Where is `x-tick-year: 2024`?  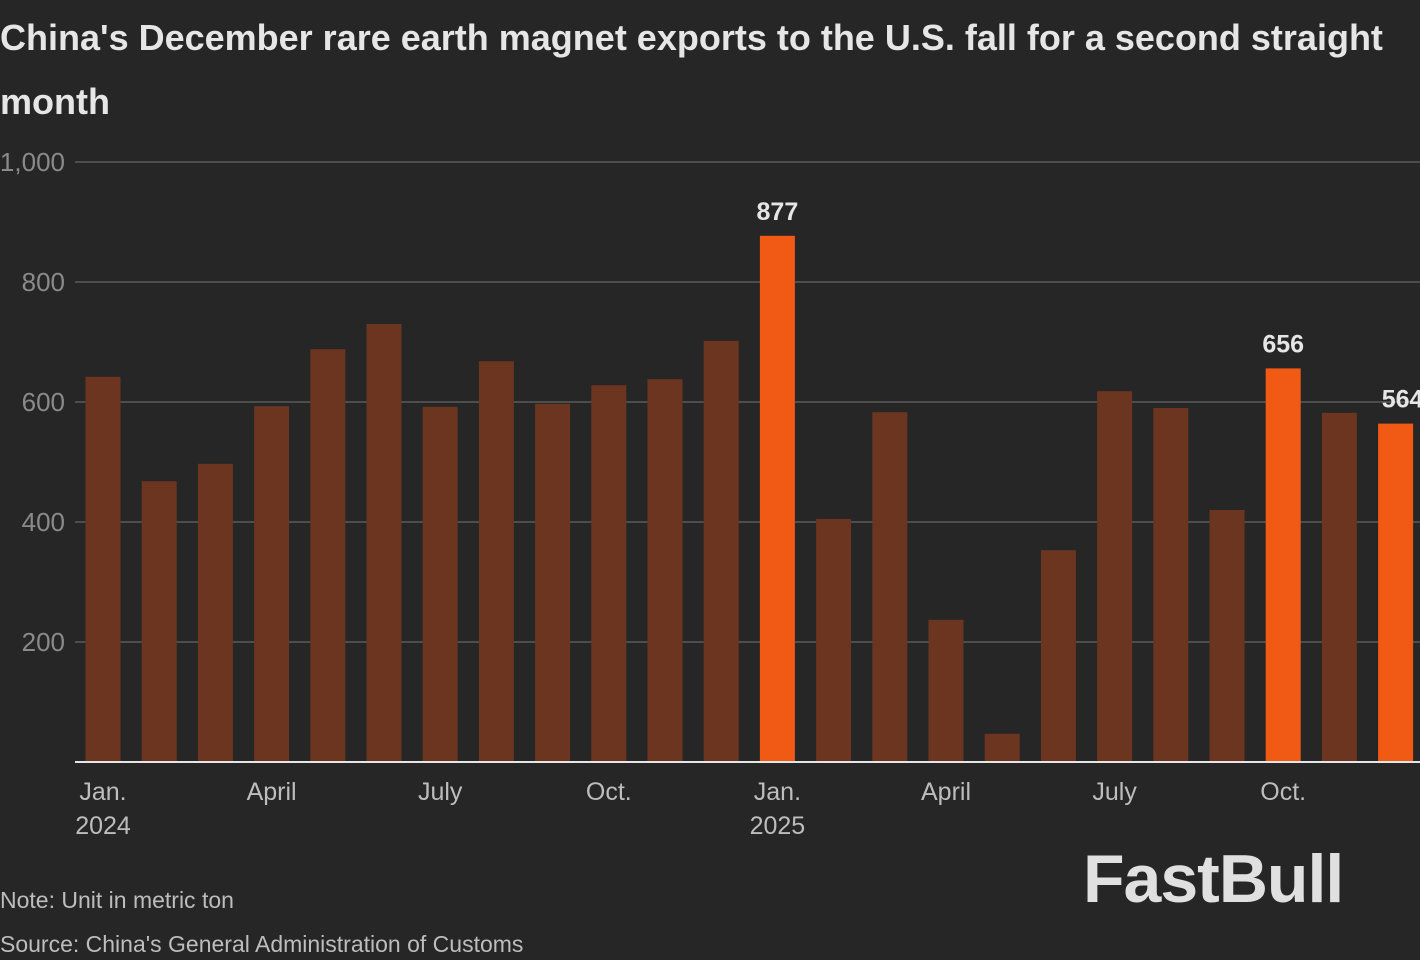 x-tick-year: 2024 is located at coordinates (103, 826).